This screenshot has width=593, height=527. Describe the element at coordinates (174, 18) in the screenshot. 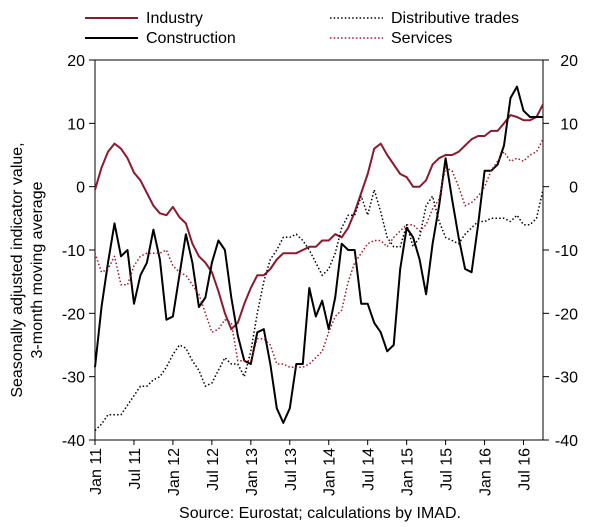

I see `legend-label-industry: Industry` at that location.